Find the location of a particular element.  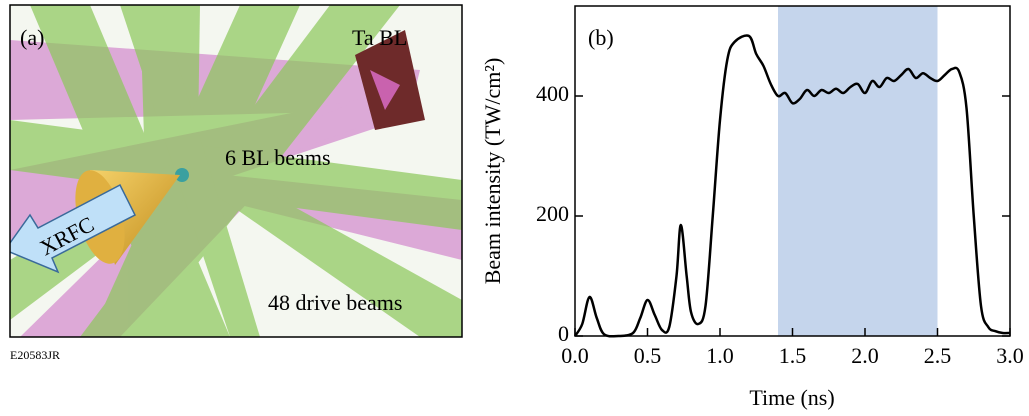

annotation: 48 drive beams is located at coordinates (335, 302).